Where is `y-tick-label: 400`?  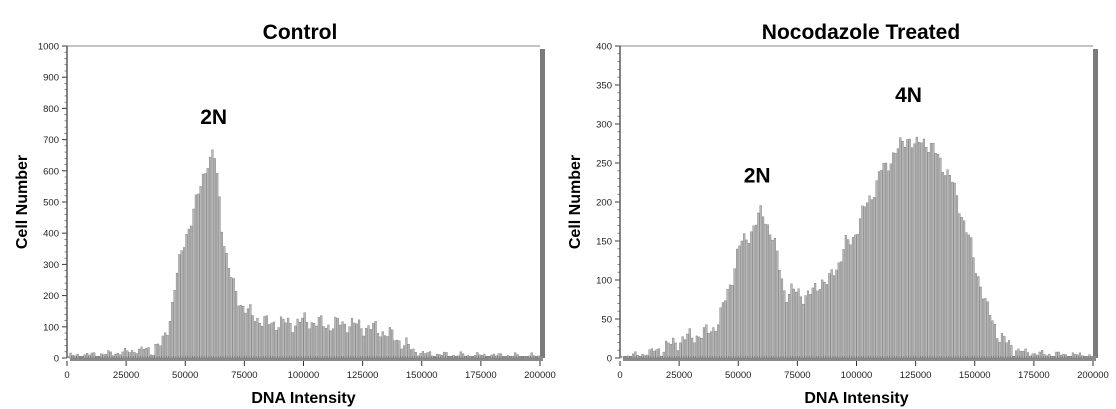 y-tick-label: 400 is located at coordinates (51, 234).